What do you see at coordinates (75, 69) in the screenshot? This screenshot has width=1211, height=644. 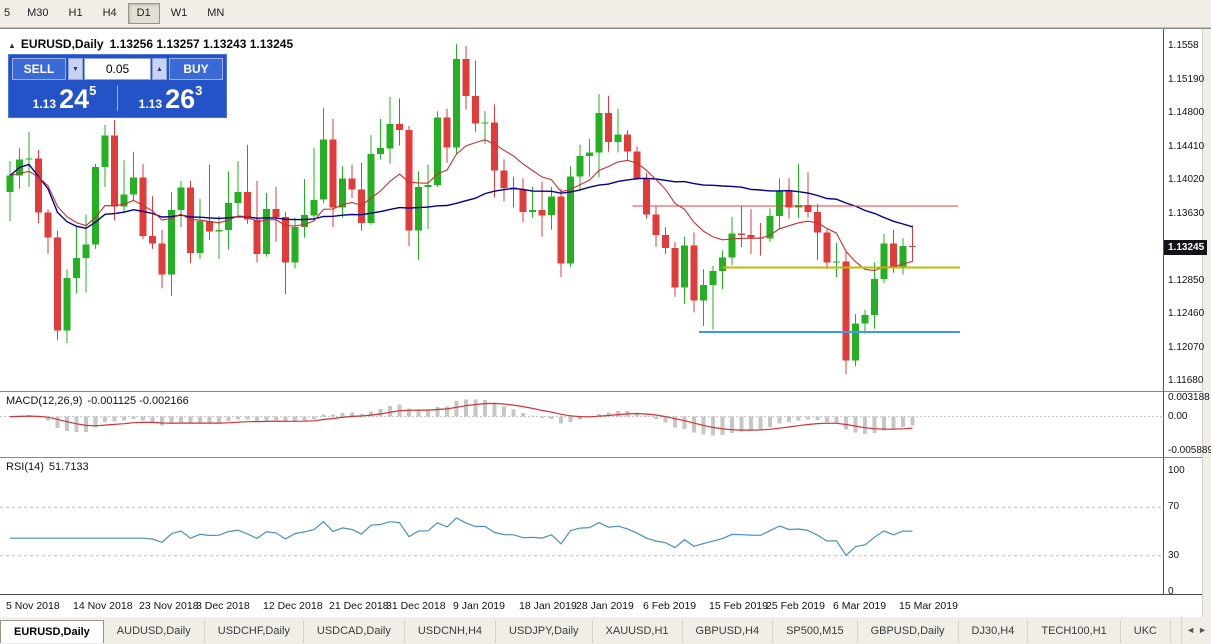 I see `lot-decrease-button: ▼` at bounding box center [75, 69].